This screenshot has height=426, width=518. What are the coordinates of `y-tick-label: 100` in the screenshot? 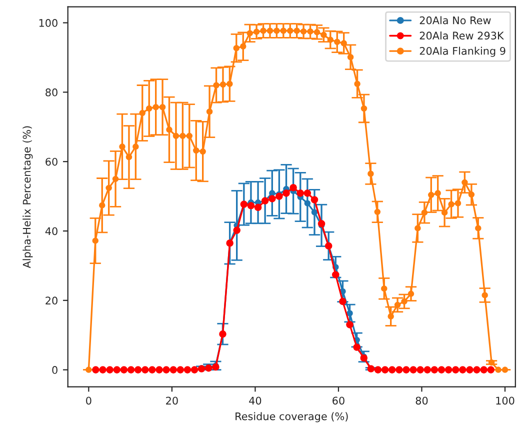 It's located at (48, 23).